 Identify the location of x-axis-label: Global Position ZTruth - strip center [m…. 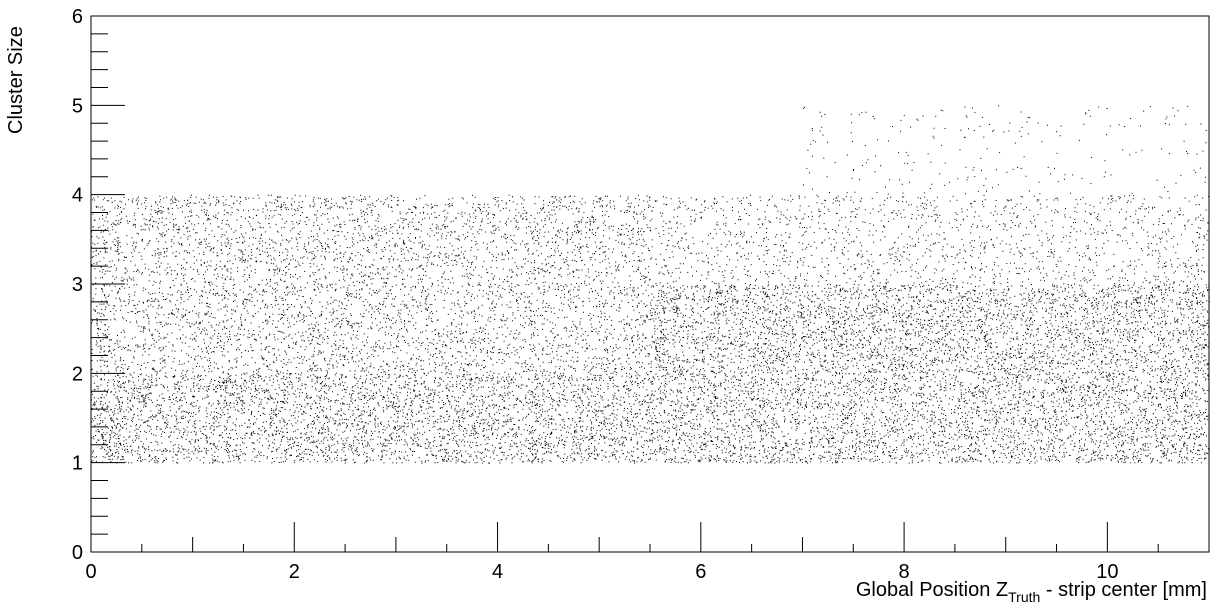
(1031, 592).